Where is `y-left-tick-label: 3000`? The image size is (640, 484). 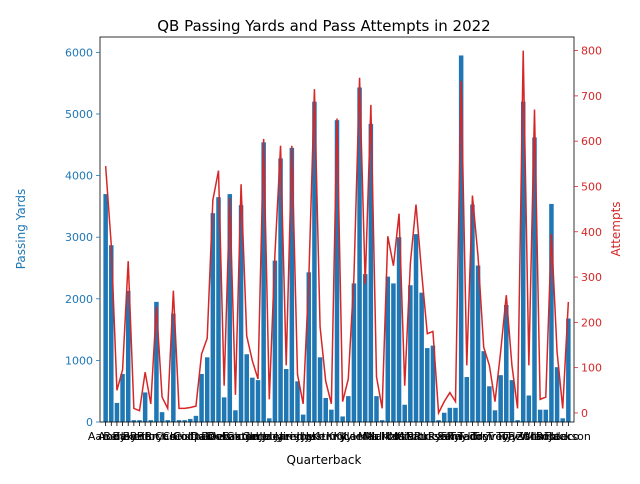 y-left-tick-label: 3000 is located at coordinates (79, 237).